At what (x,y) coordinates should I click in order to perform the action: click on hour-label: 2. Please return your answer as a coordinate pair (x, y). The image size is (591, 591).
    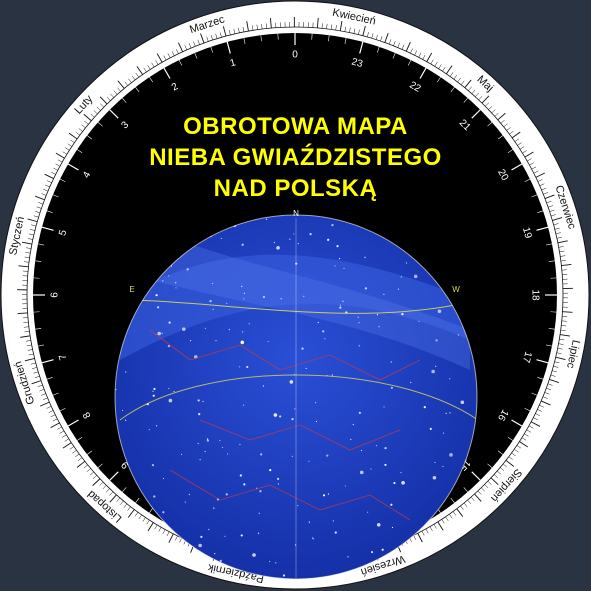
    Looking at the image, I should click on (175, 87).